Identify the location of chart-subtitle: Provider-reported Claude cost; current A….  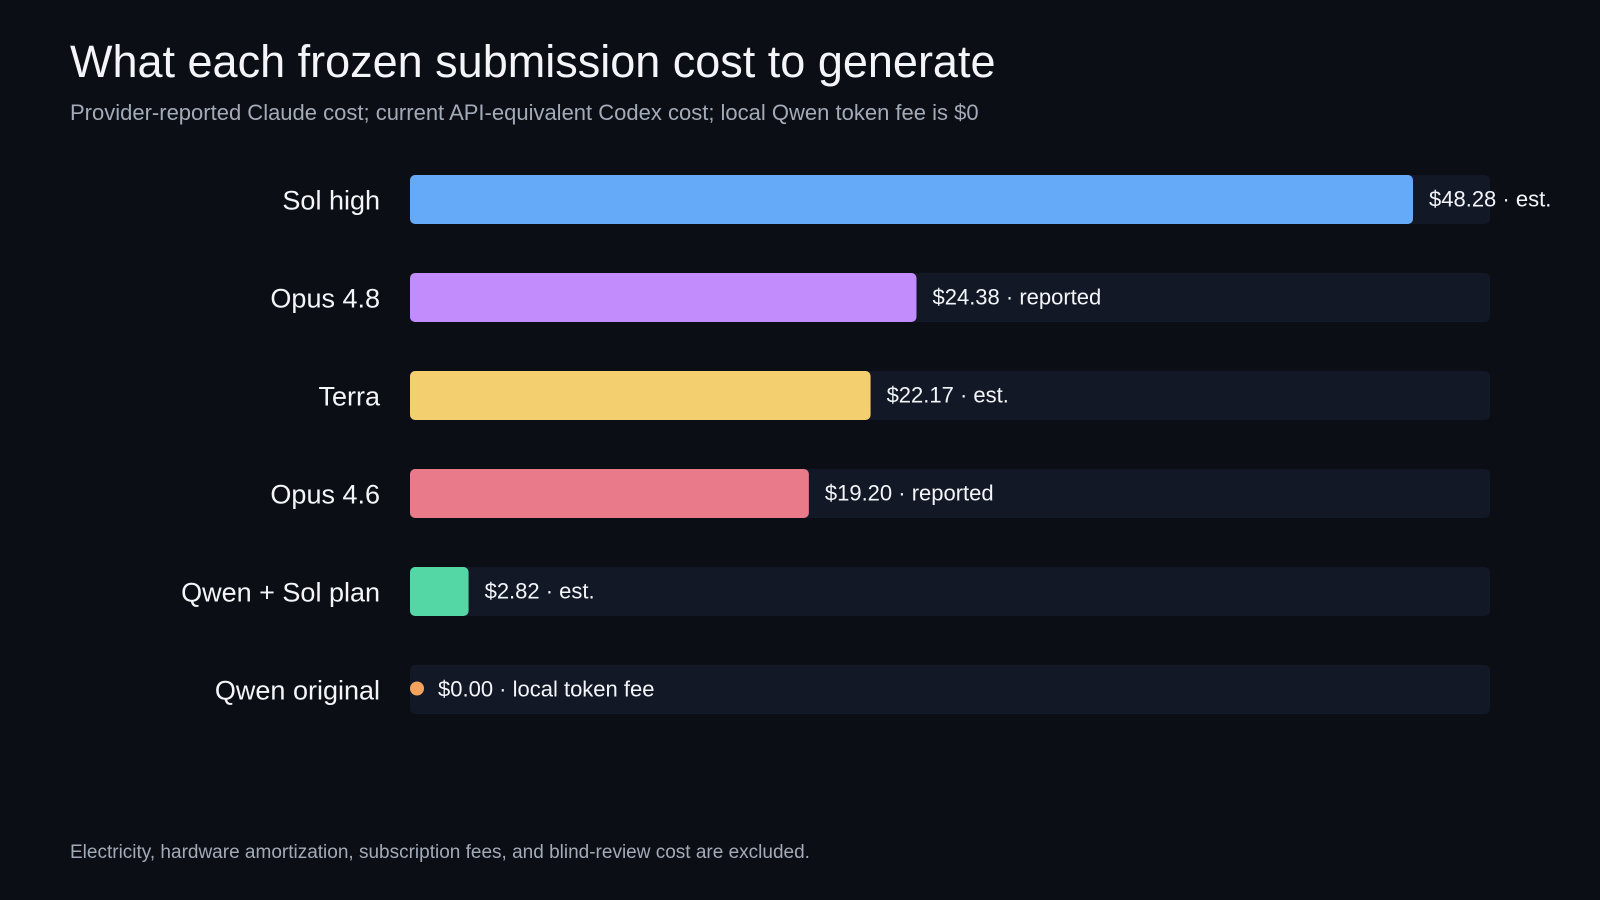
(524, 112).